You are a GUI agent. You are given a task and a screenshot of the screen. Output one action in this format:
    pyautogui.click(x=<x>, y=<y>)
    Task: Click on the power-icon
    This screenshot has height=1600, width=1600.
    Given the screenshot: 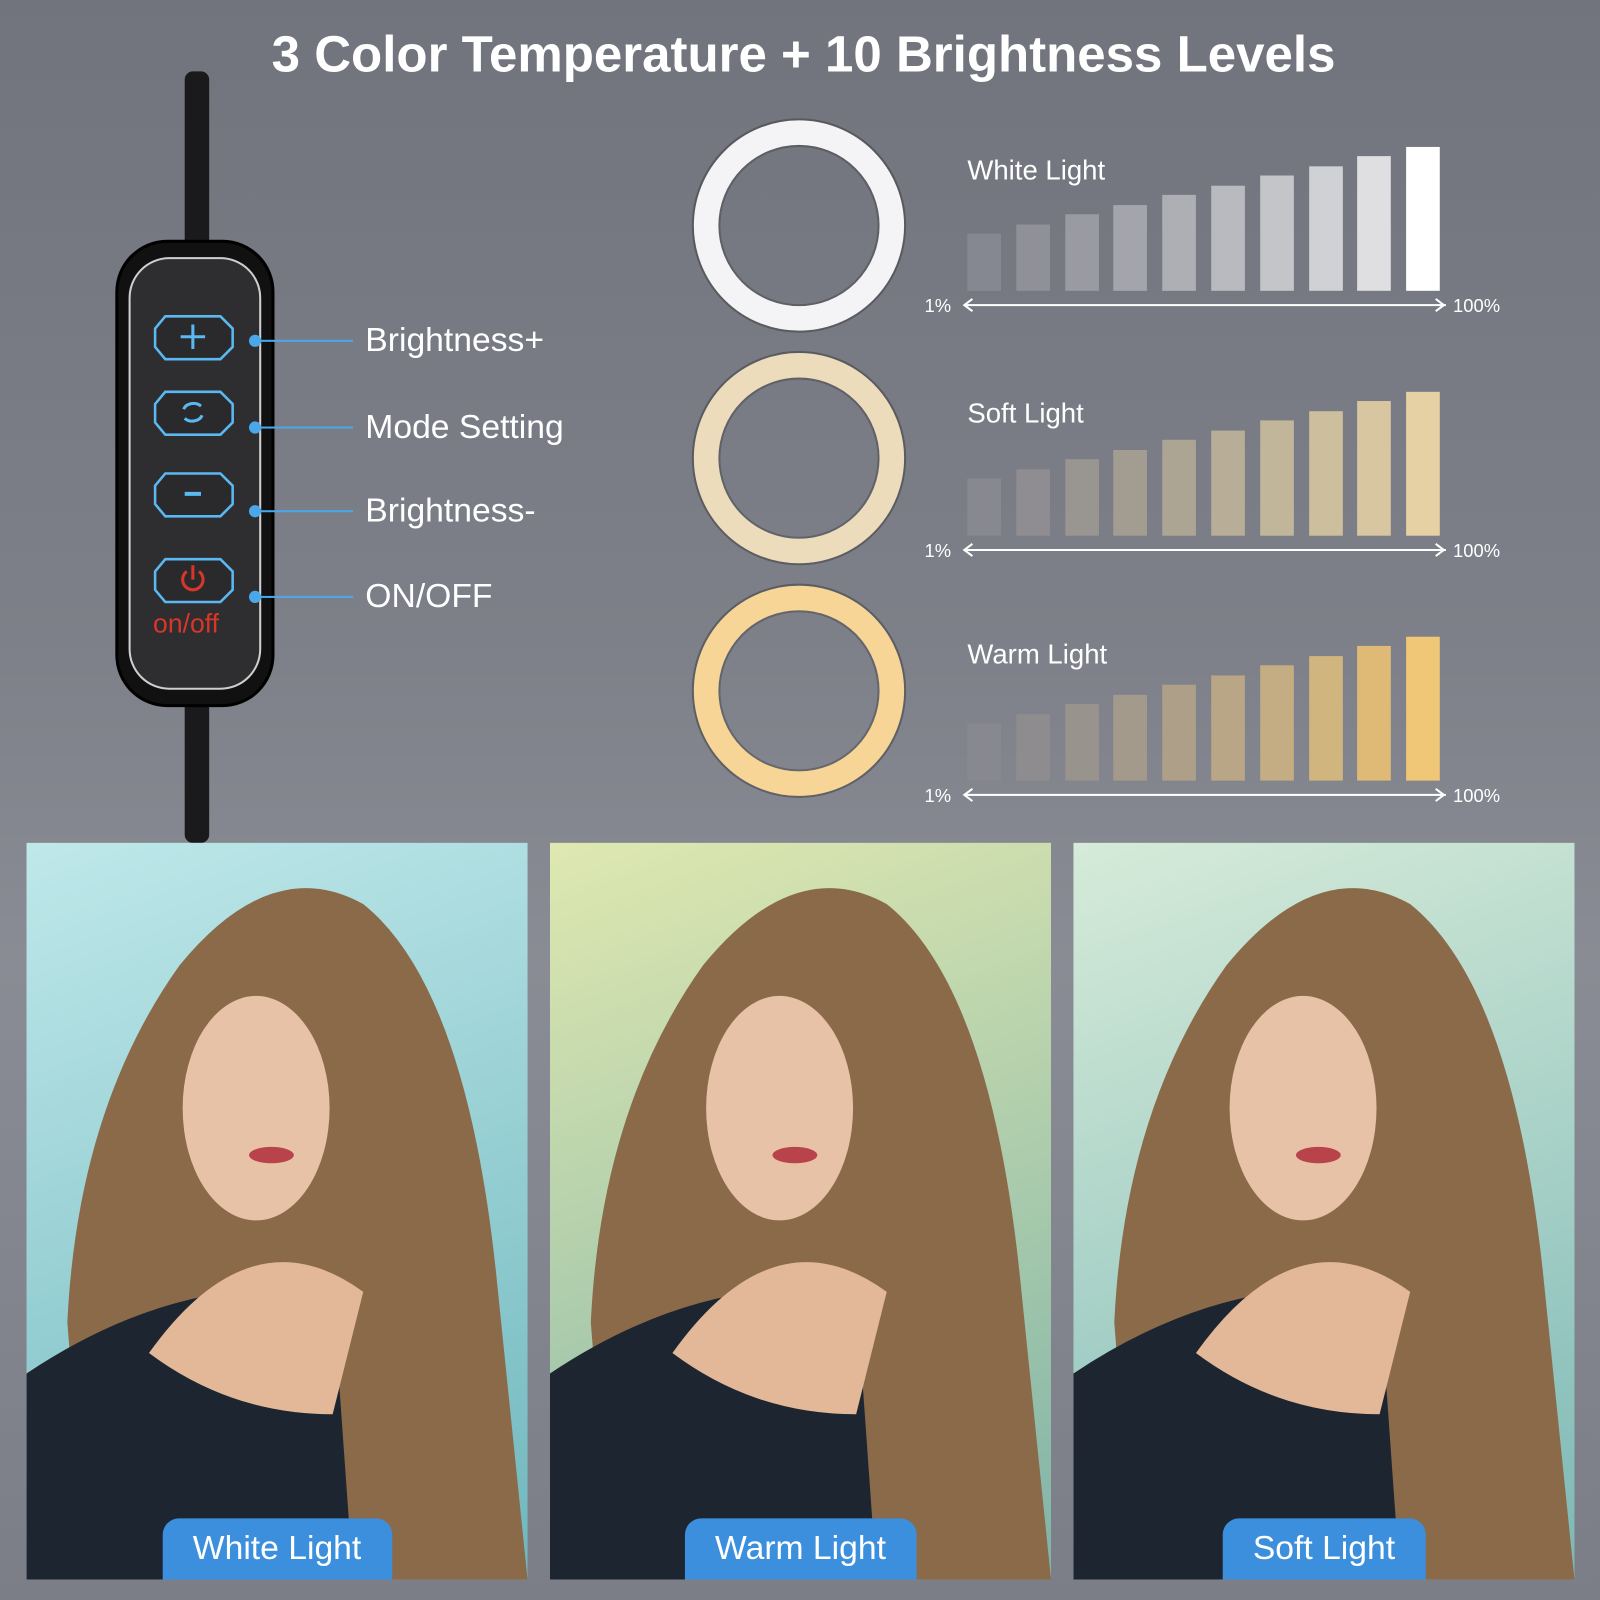 What is the action you would take?
    pyautogui.click(x=193, y=580)
    